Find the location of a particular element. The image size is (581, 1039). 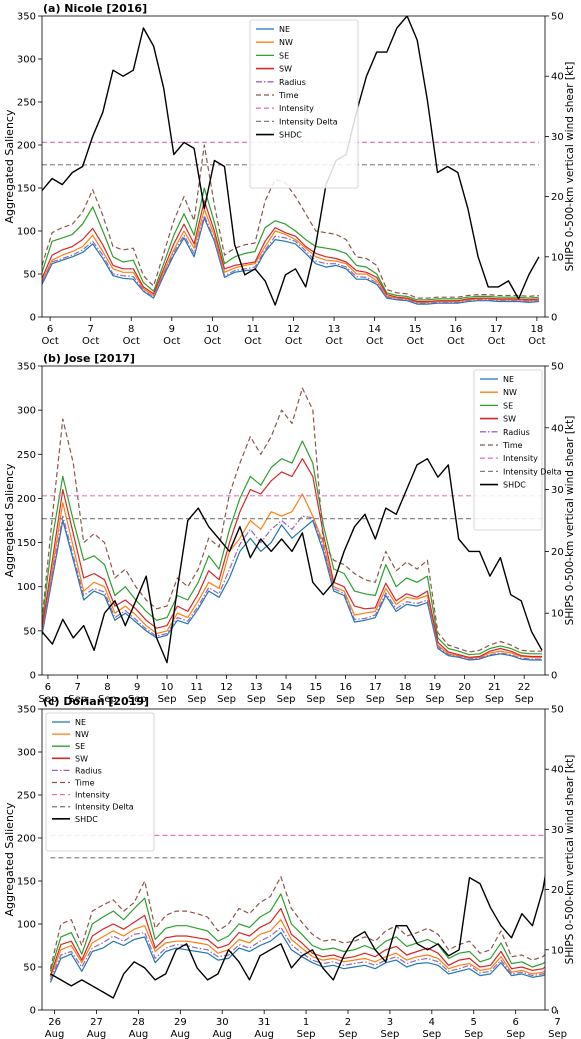

chart-title: (a) Nicole [2016] is located at coordinates (95, 8).